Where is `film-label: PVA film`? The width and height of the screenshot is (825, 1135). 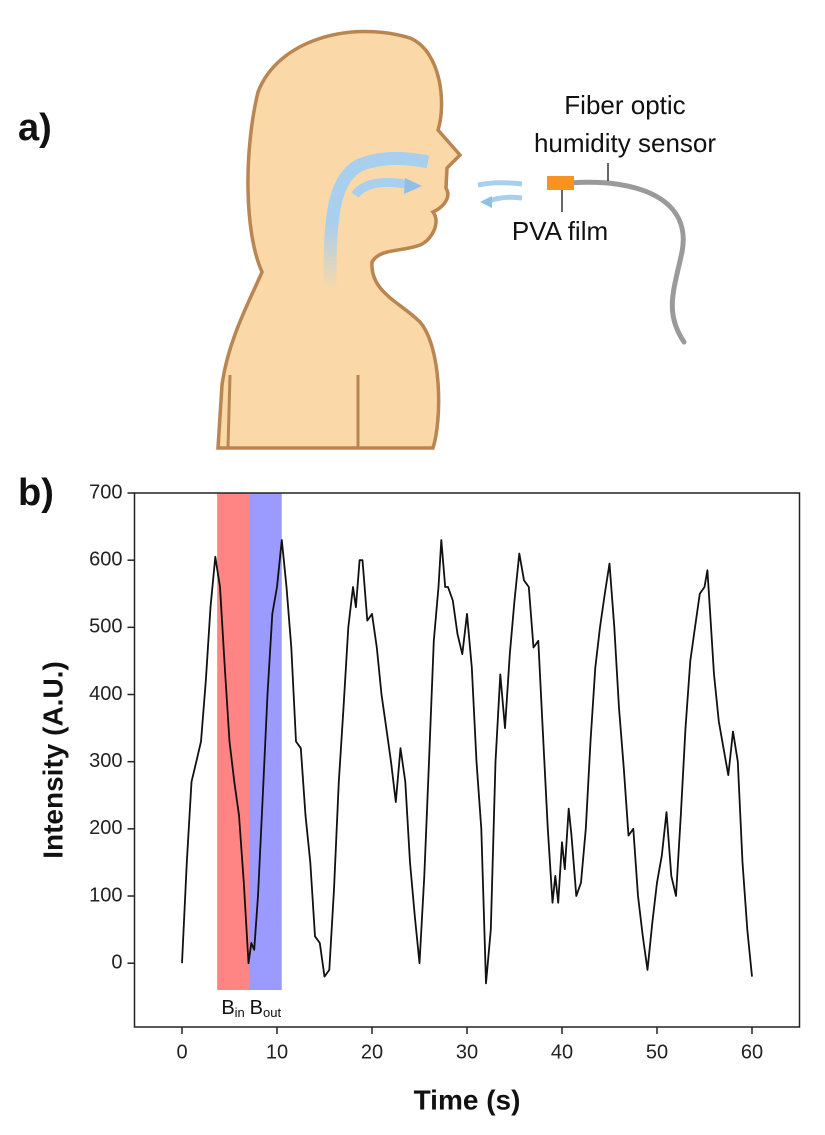
film-label: PVA film is located at coordinates (560, 231).